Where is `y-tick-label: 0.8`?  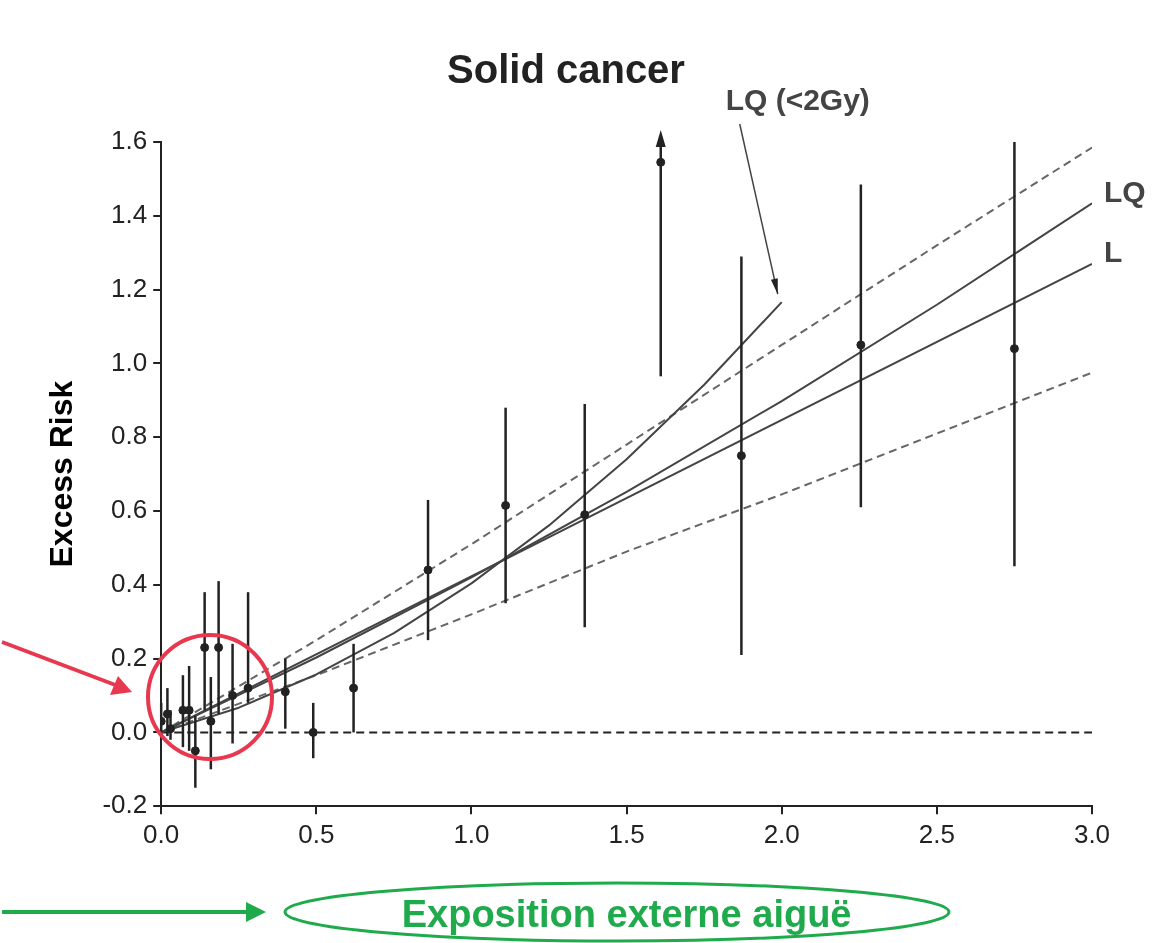 y-tick-label: 0.8 is located at coordinates (129, 435).